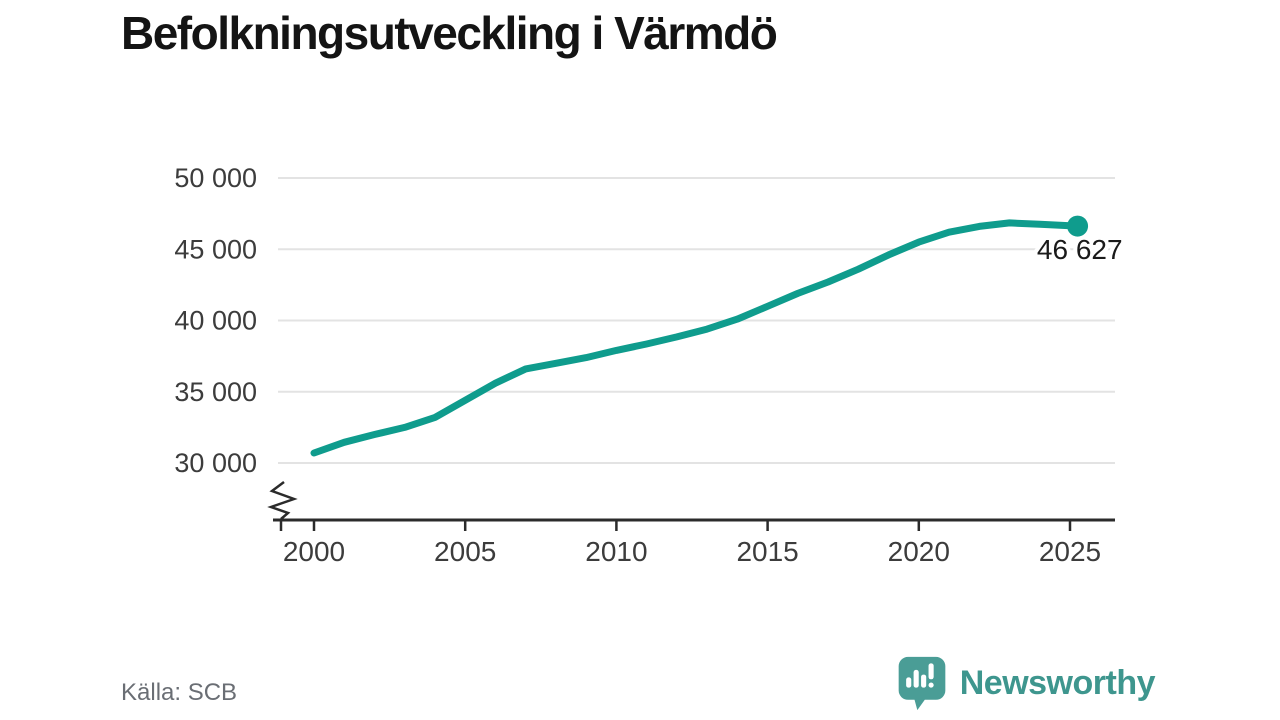  Describe the element at coordinates (1057, 682) in the screenshot. I see `newsworthy-logo-text: Newsworthy` at that location.